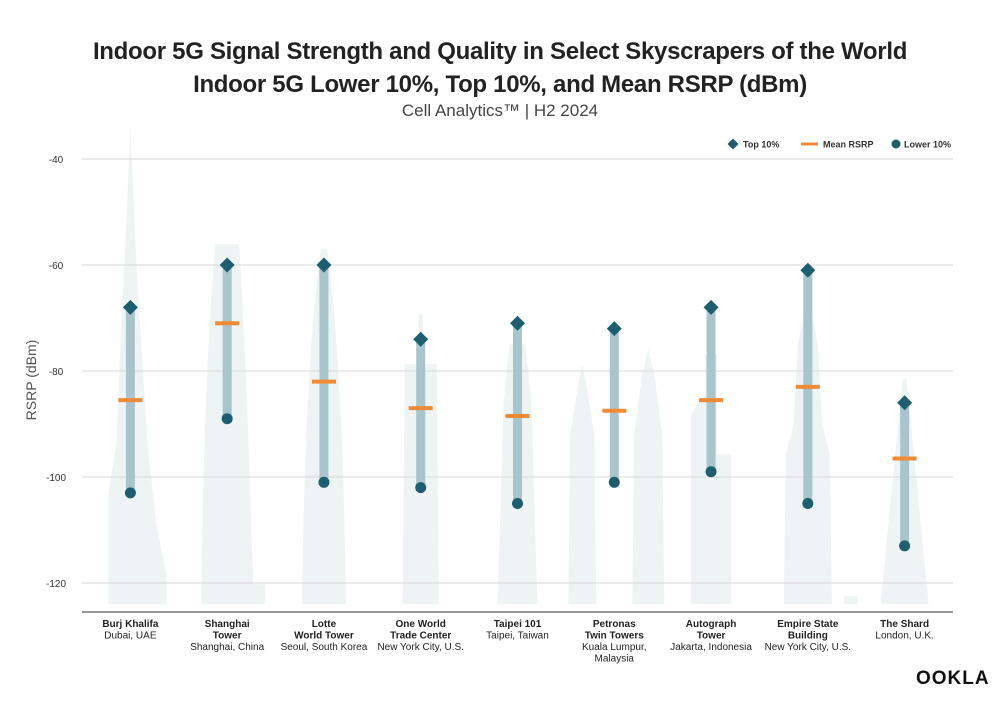  Describe the element at coordinates (324, 636) in the screenshot. I see `category-name: World Tower` at that location.